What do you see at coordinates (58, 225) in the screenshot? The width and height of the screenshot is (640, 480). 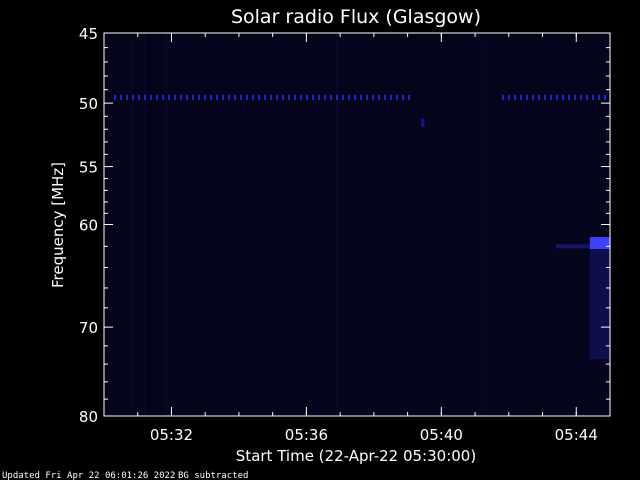 I see `y-axis-label: Frequency [MHz]` at bounding box center [58, 225].